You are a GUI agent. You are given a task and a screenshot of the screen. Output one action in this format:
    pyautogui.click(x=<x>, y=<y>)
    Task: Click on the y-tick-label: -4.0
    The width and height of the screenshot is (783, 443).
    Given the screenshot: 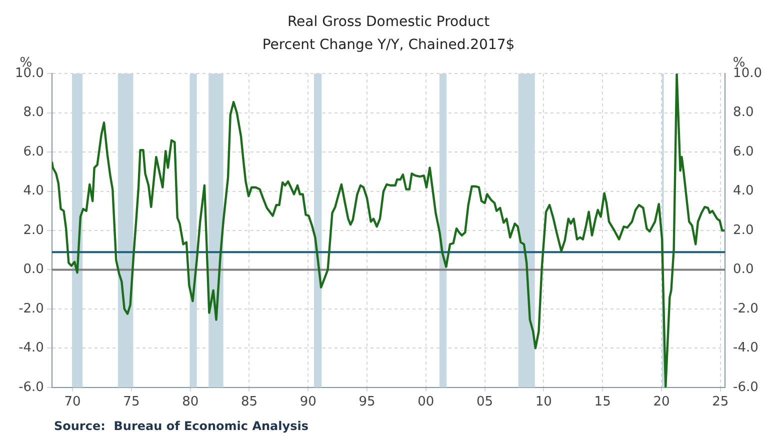 What is the action you would take?
    pyautogui.click(x=31, y=348)
    